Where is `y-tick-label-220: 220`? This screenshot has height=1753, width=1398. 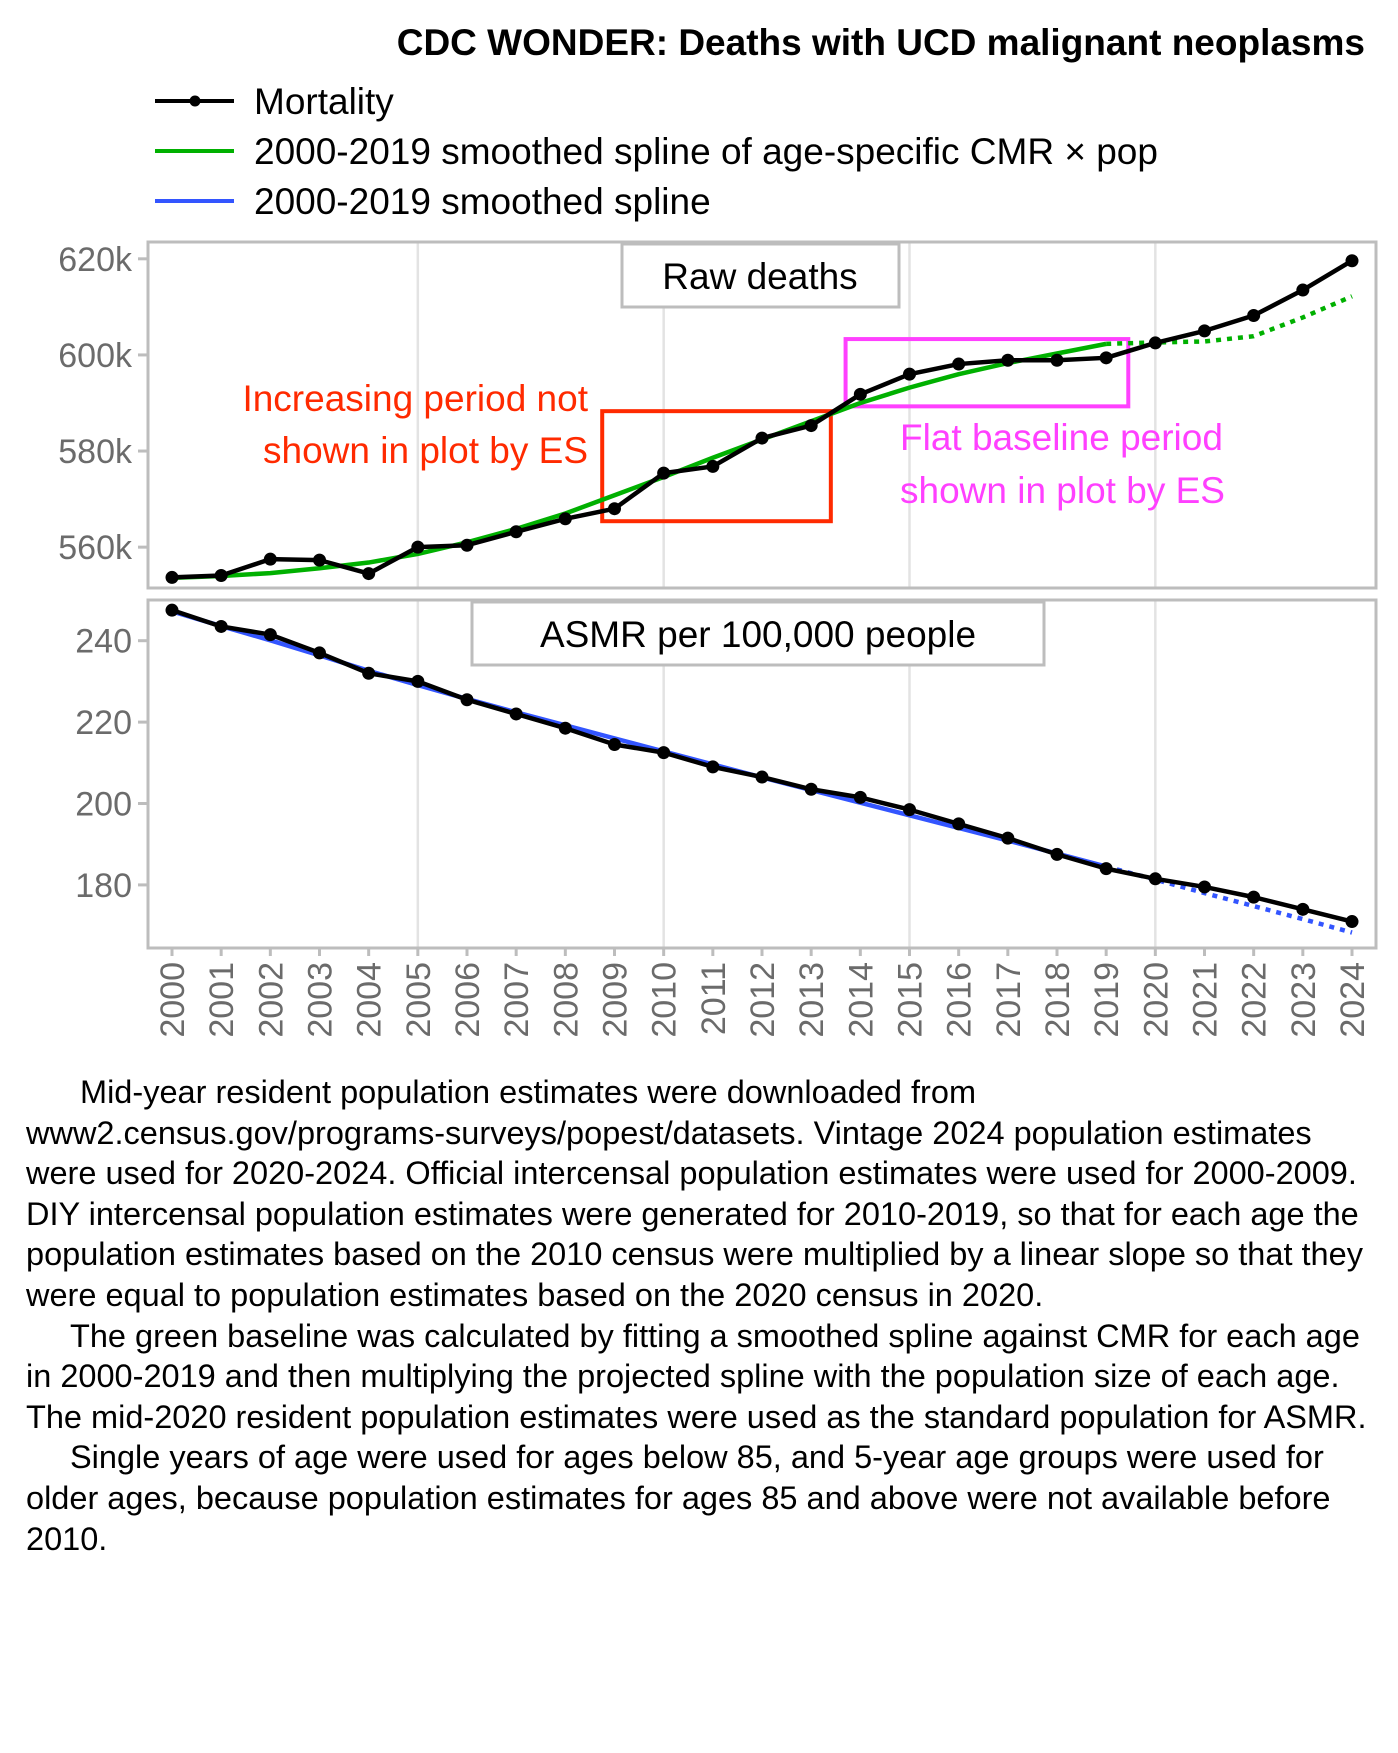
y-tick-label-220: 220 is located at coordinates (103, 723).